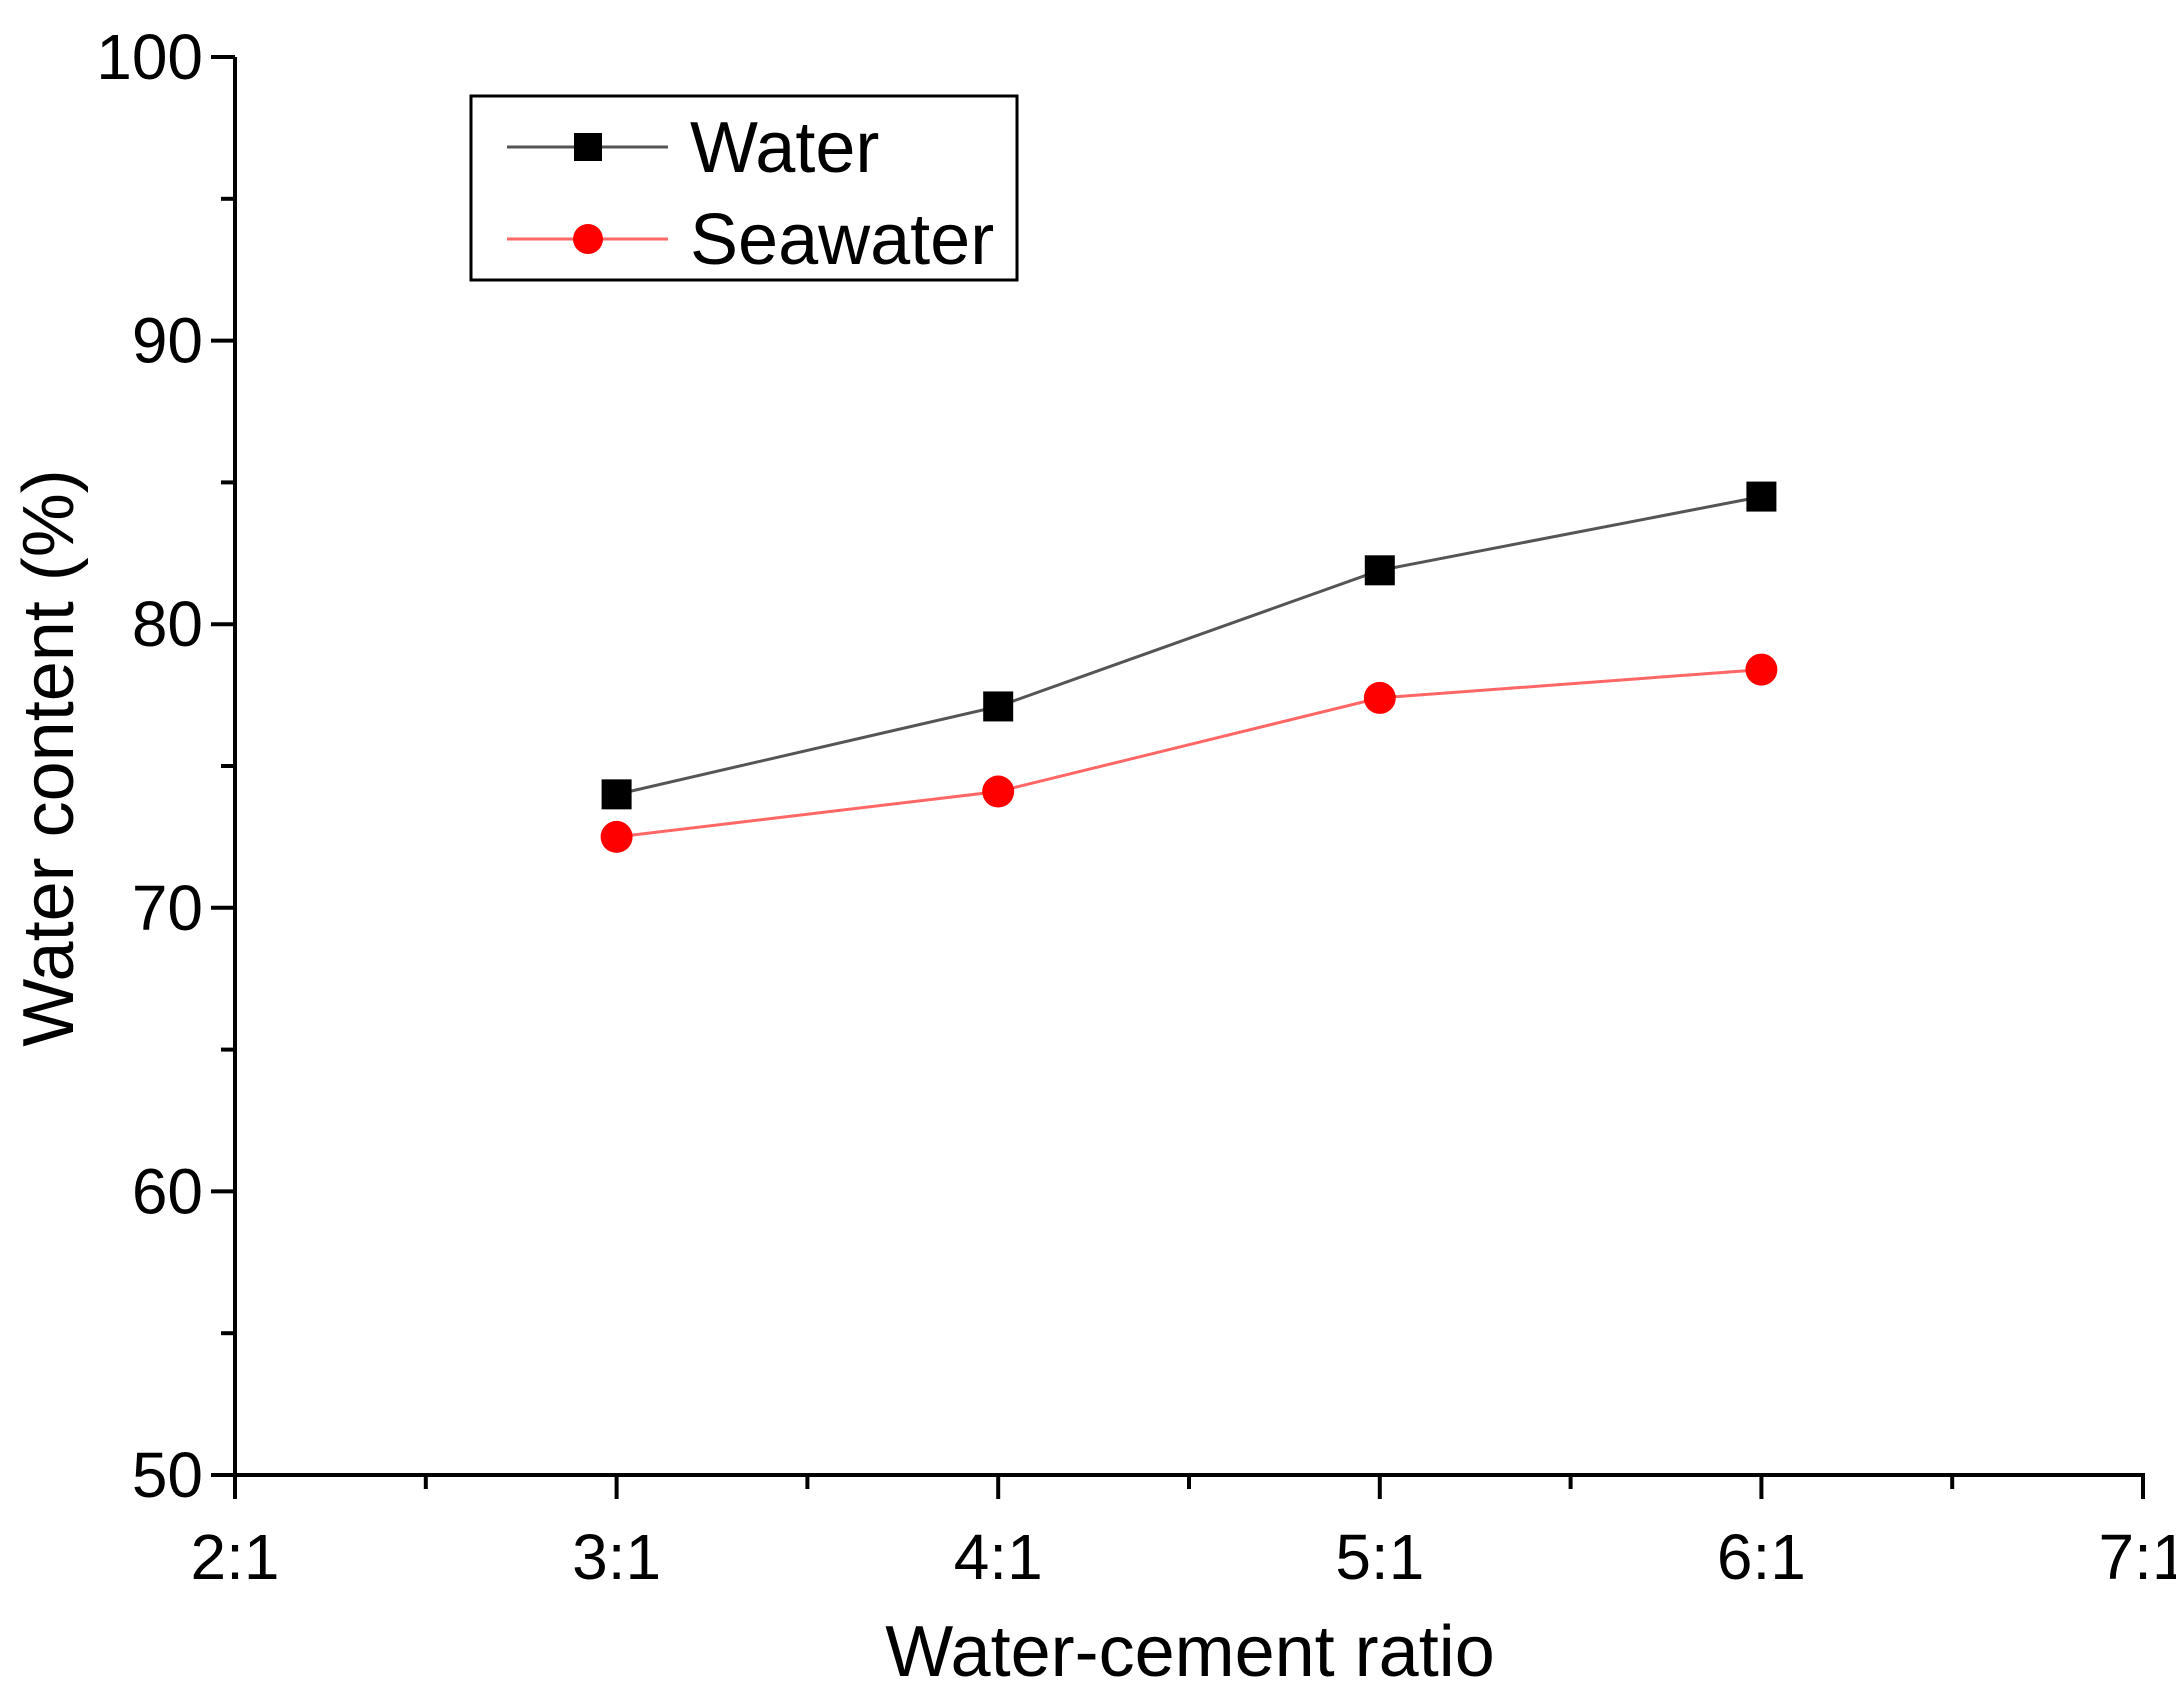 The width and height of the screenshot is (2176, 1701). I want to click on series-line-water, so click(1189, 645).